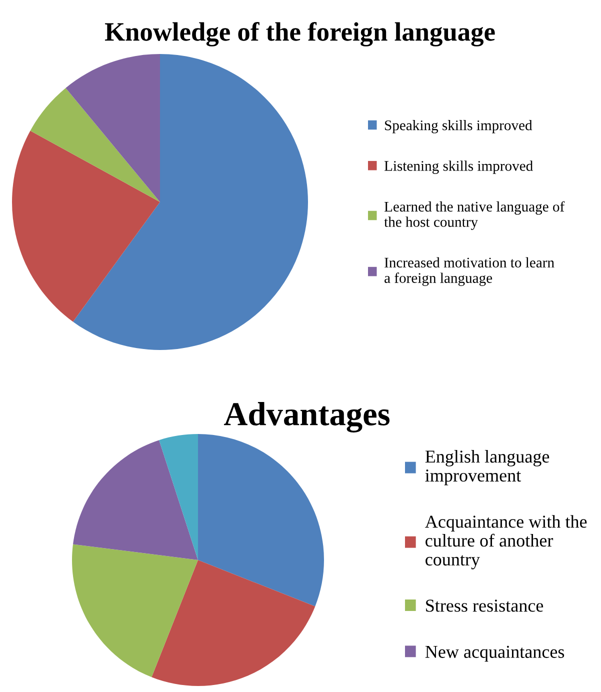 The width and height of the screenshot is (601, 692). Describe the element at coordinates (487, 468) in the screenshot. I see `legend-label: English language improvement` at that location.